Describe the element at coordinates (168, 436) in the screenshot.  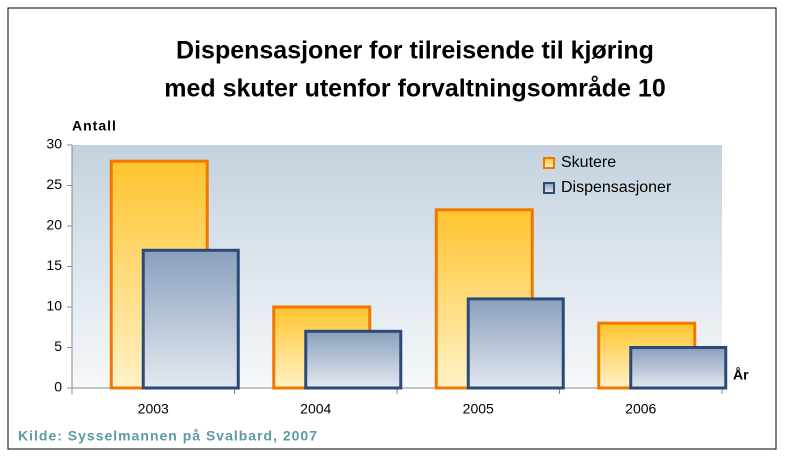
I see `source: Kilde: Sysselmannen på Svalbard, 2007` at that location.